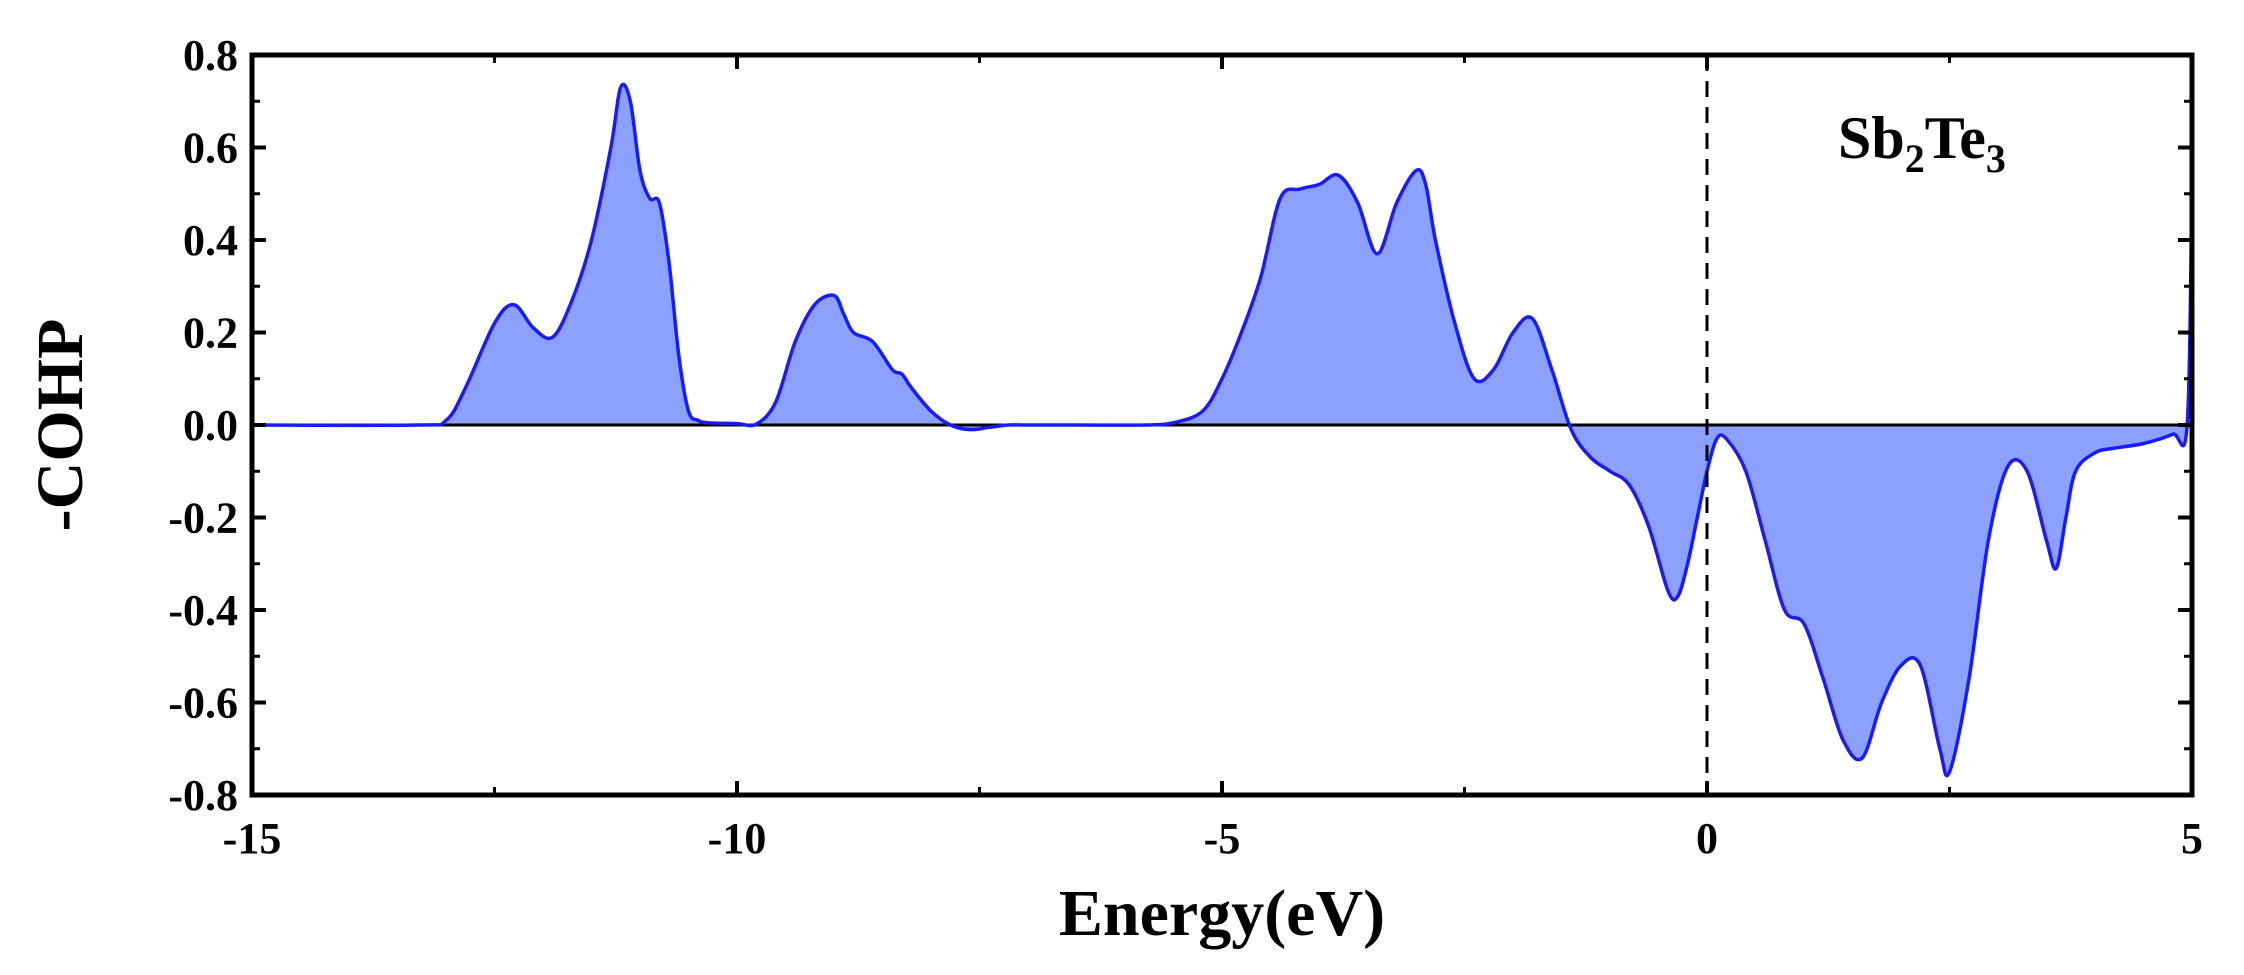  What do you see at coordinates (737, 838) in the screenshot?
I see `x-tick-label: -10` at bounding box center [737, 838].